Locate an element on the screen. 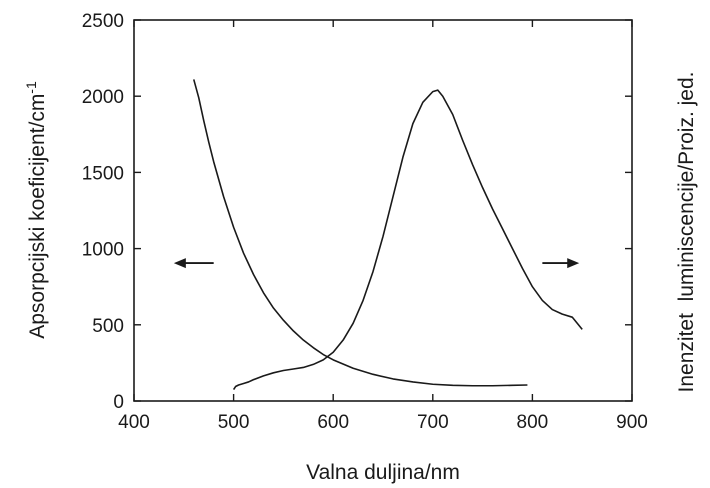  direction-arrows is located at coordinates (376, 263).